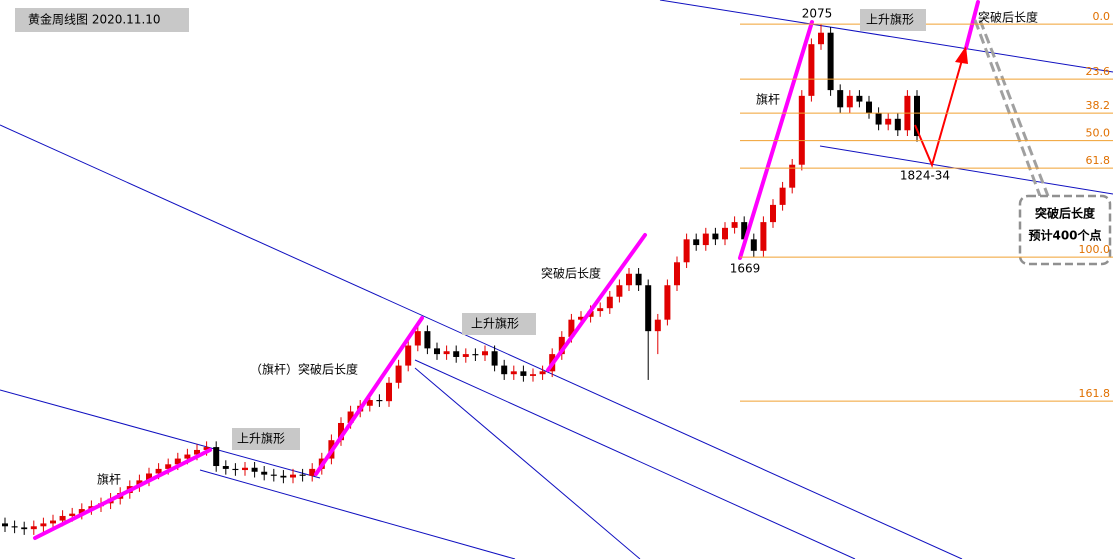 The height and width of the screenshot is (559, 1113). What do you see at coordinates (1098, 105) in the screenshot?
I see `fib-label: 38.2` at bounding box center [1098, 105].